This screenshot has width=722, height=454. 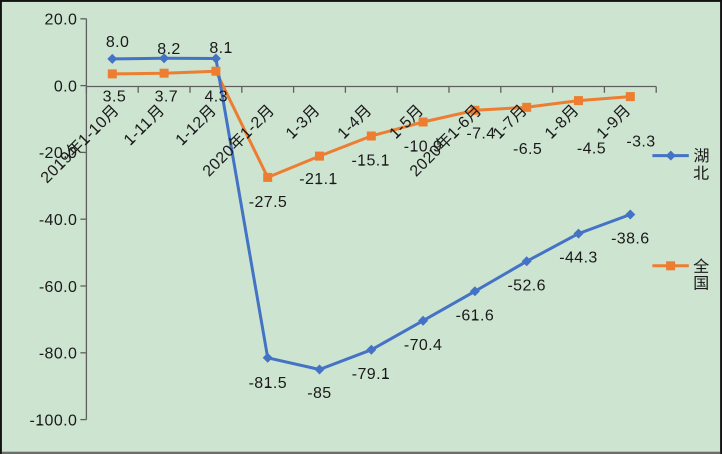 I want to click on svg-text: -100.0, so click(x=54, y=420).